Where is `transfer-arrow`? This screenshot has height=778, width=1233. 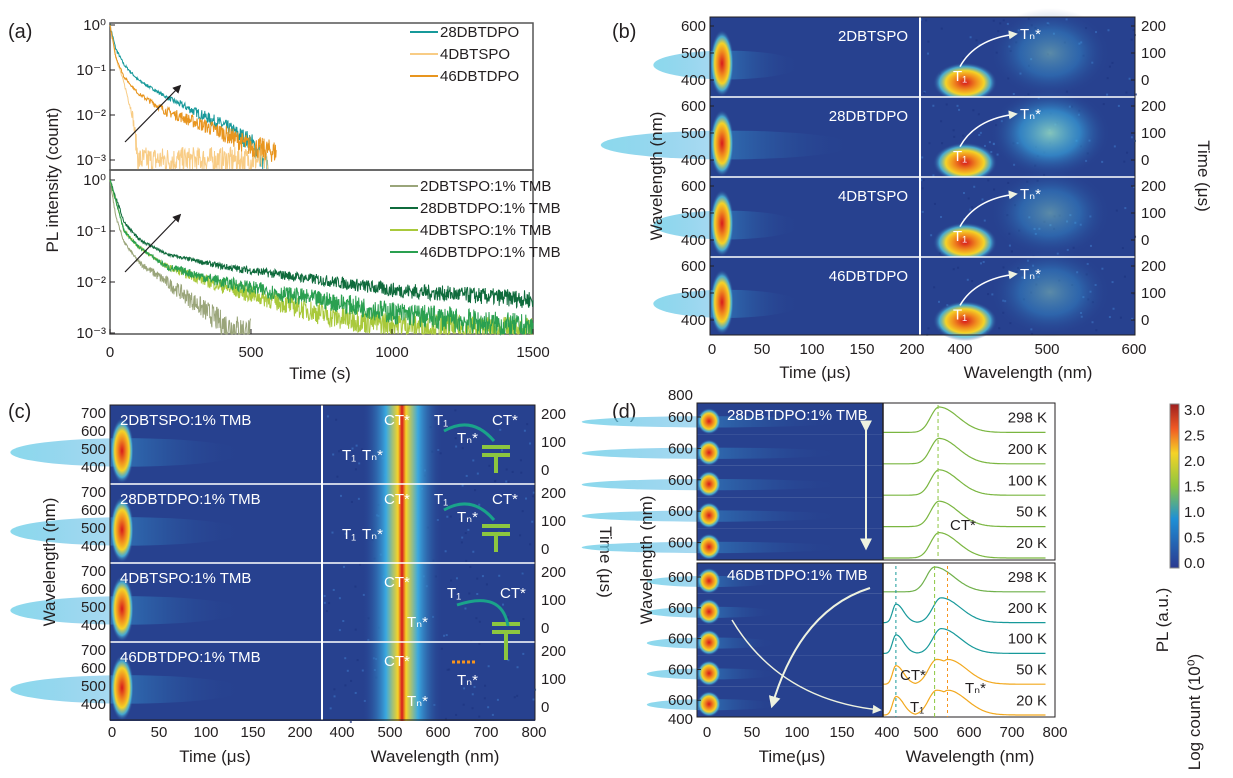 transfer-arrow is located at coordinates (469, 432).